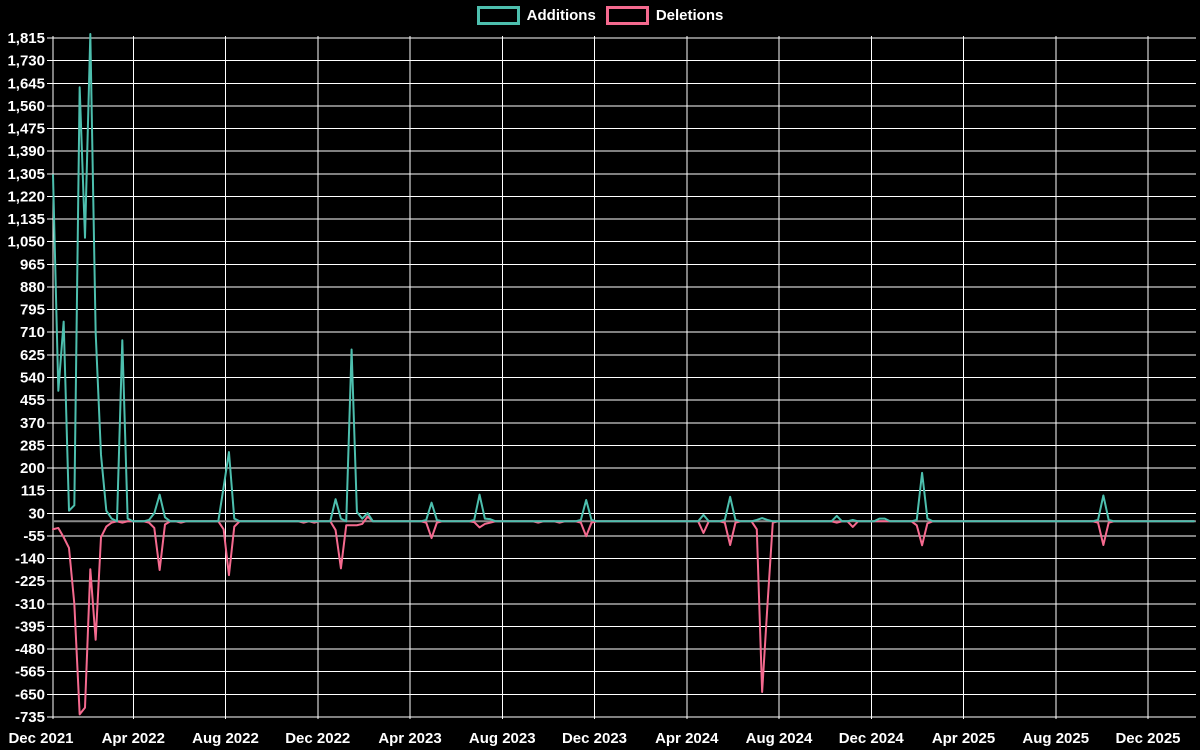 The height and width of the screenshot is (750, 1200). Describe the element at coordinates (34, 536) in the screenshot. I see `y-tick-label: -55` at that location.